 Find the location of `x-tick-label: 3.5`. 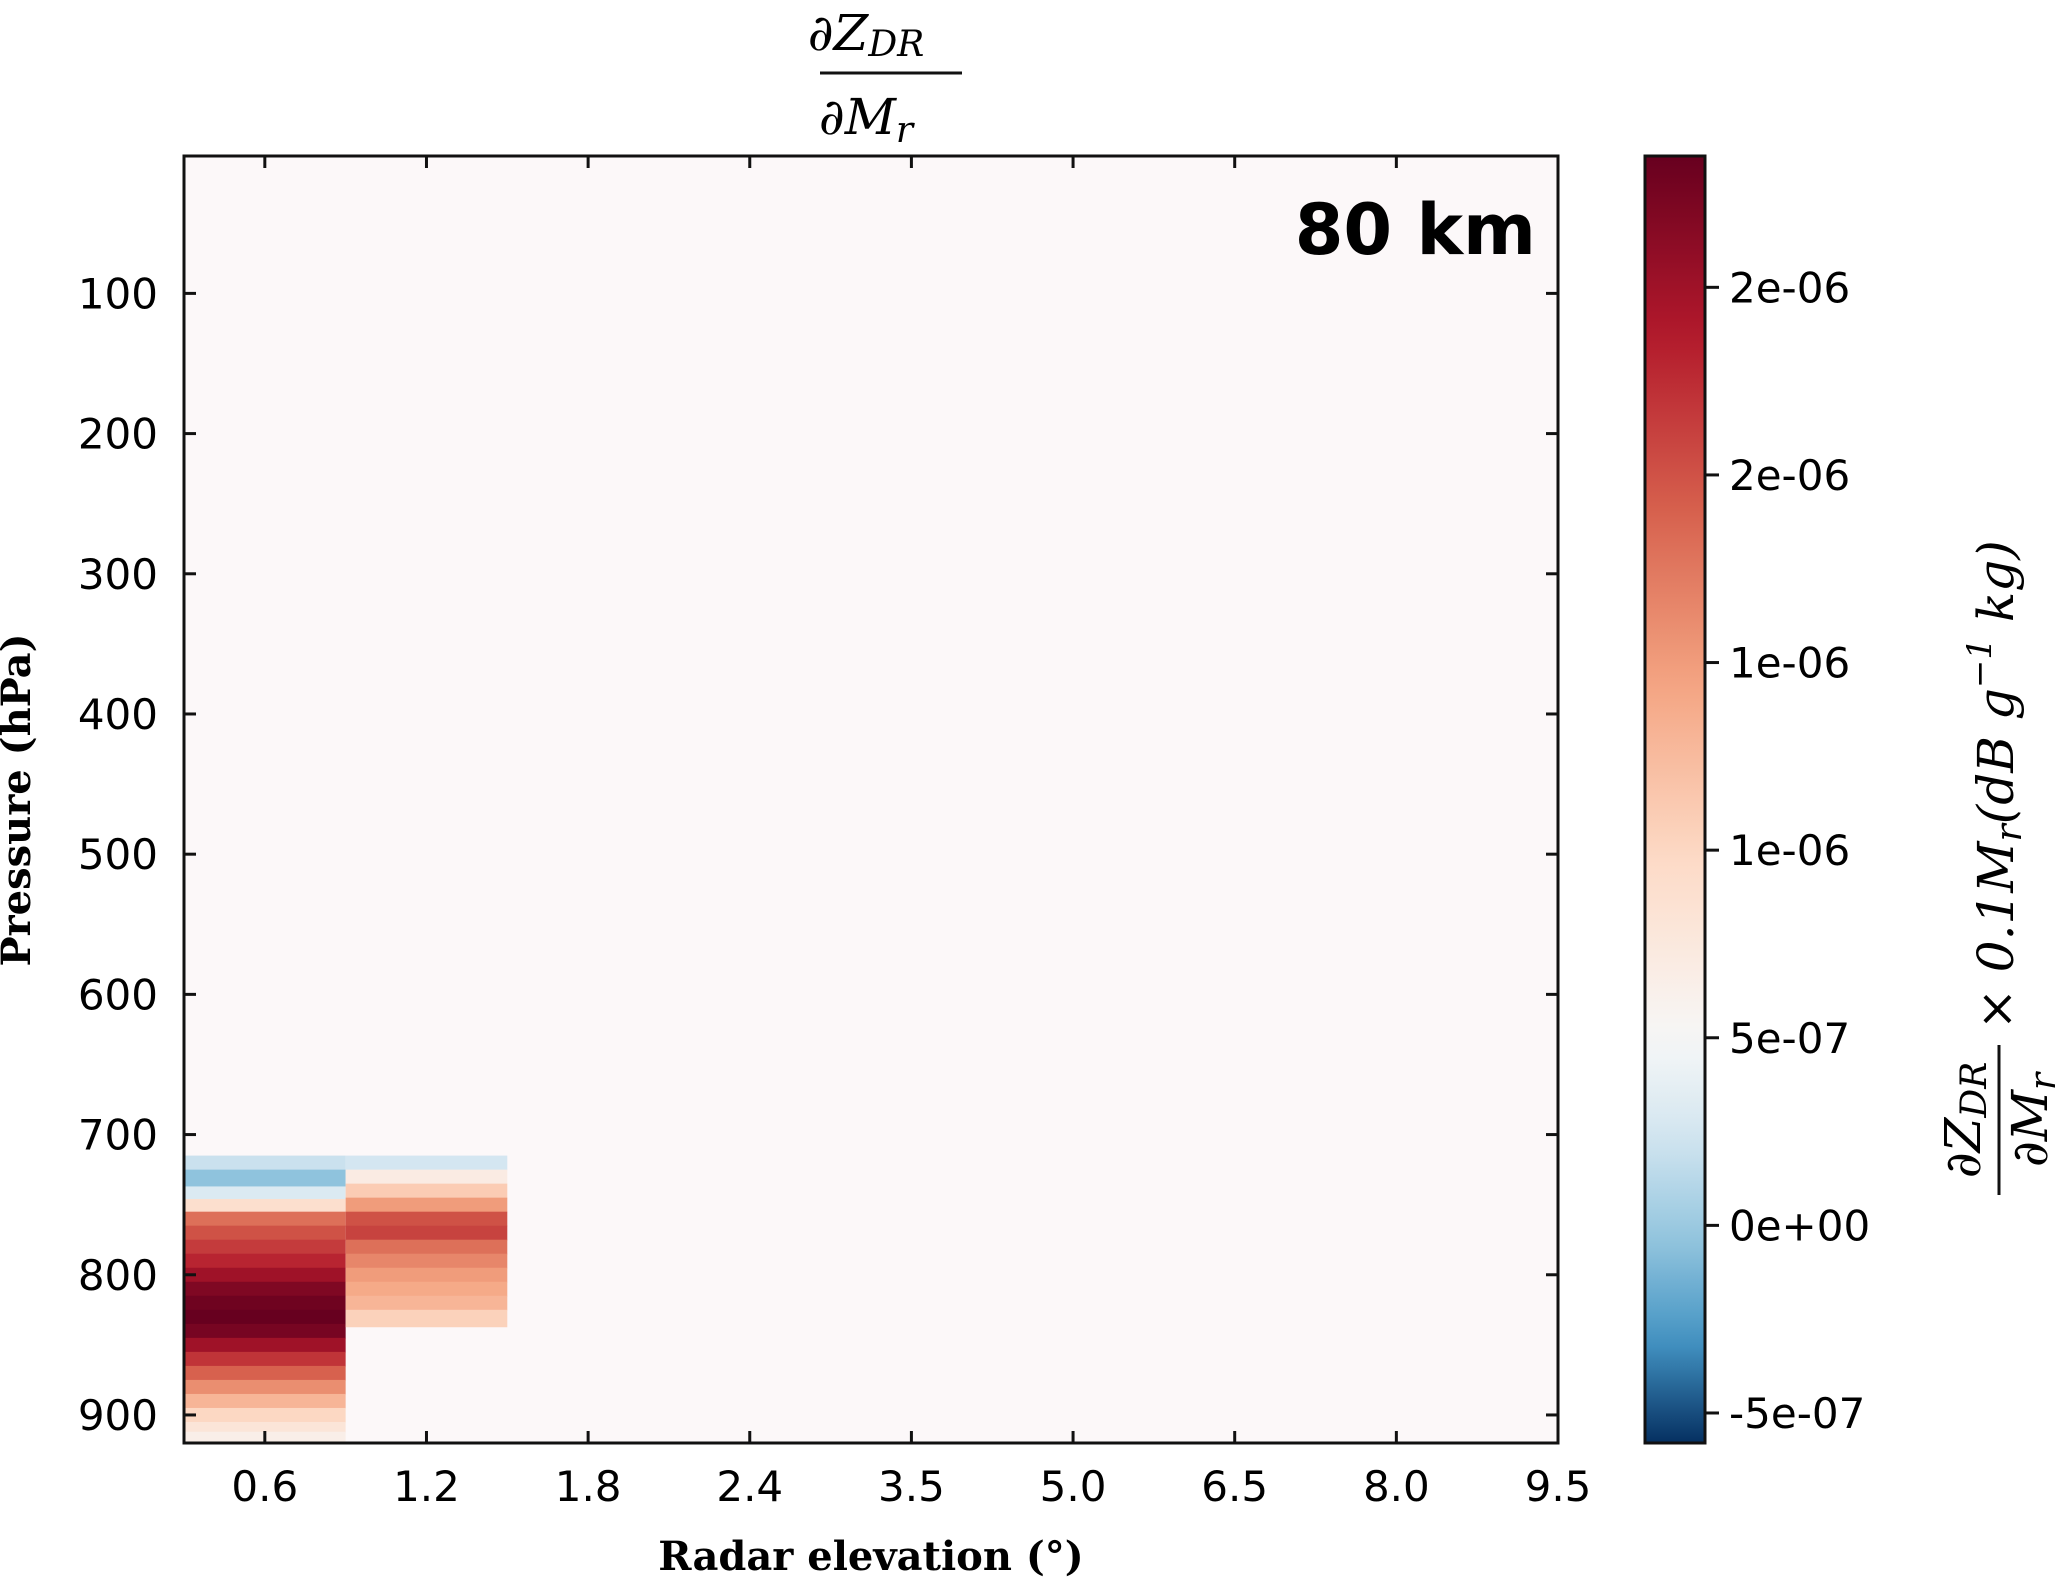

x-tick-label: 3.5 is located at coordinates (911, 1486).